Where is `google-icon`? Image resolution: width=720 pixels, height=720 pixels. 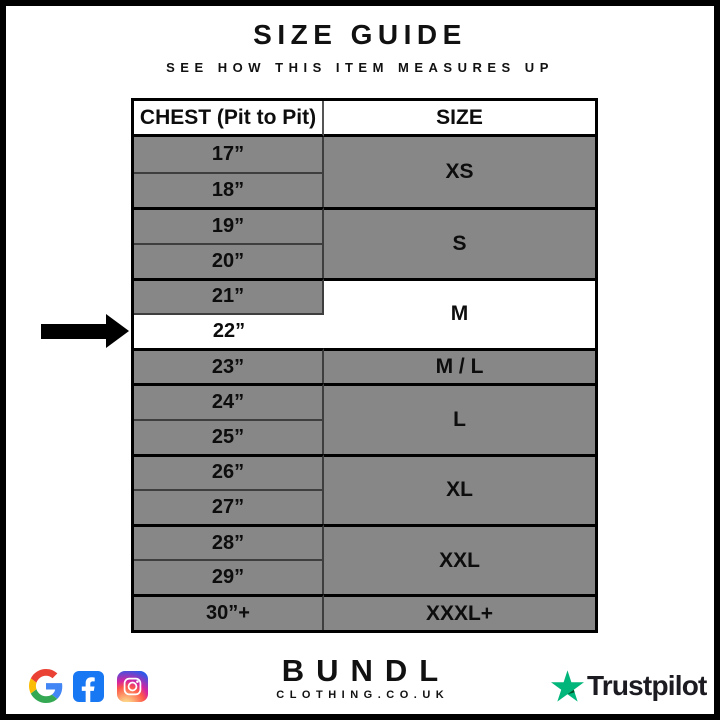
google-icon is located at coordinates (46, 686).